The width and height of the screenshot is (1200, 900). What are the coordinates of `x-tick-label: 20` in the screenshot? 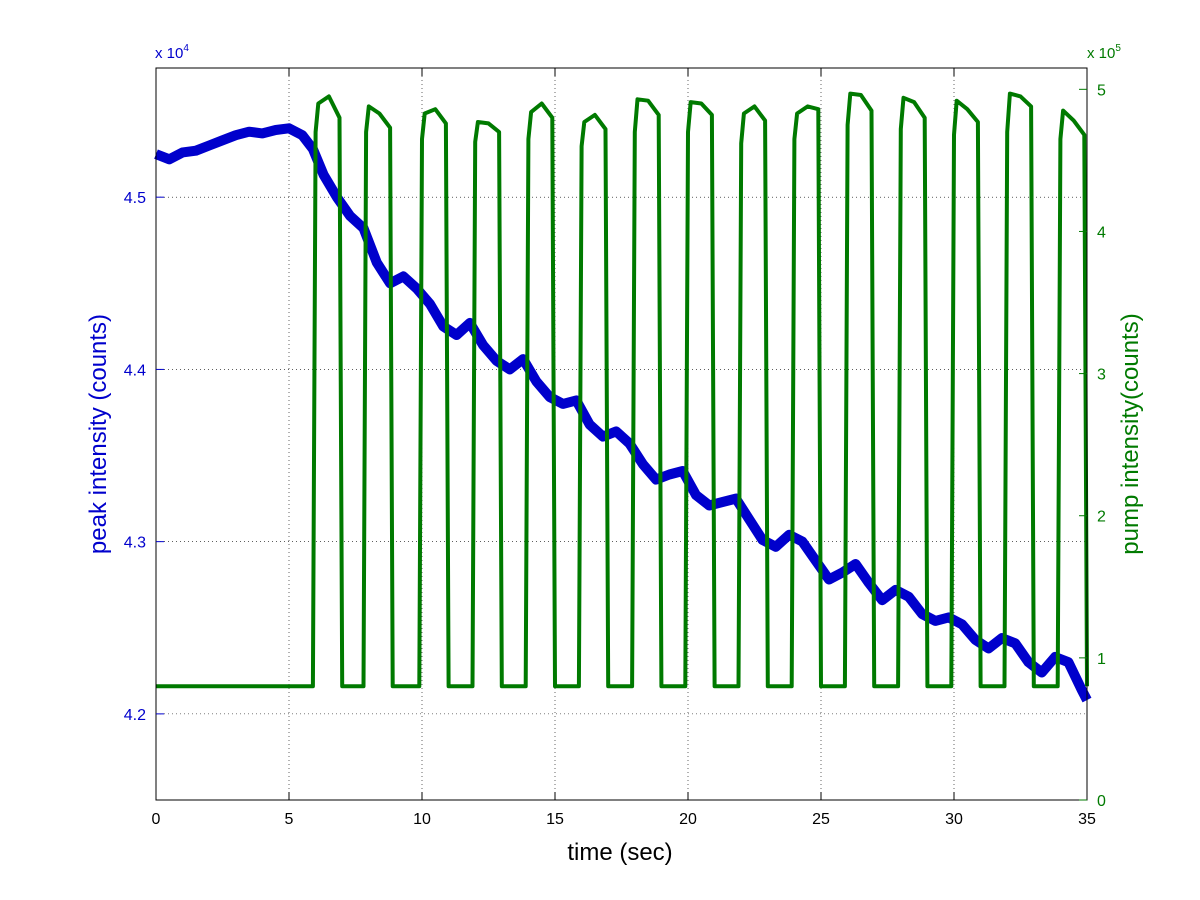 It's located at (688, 819).